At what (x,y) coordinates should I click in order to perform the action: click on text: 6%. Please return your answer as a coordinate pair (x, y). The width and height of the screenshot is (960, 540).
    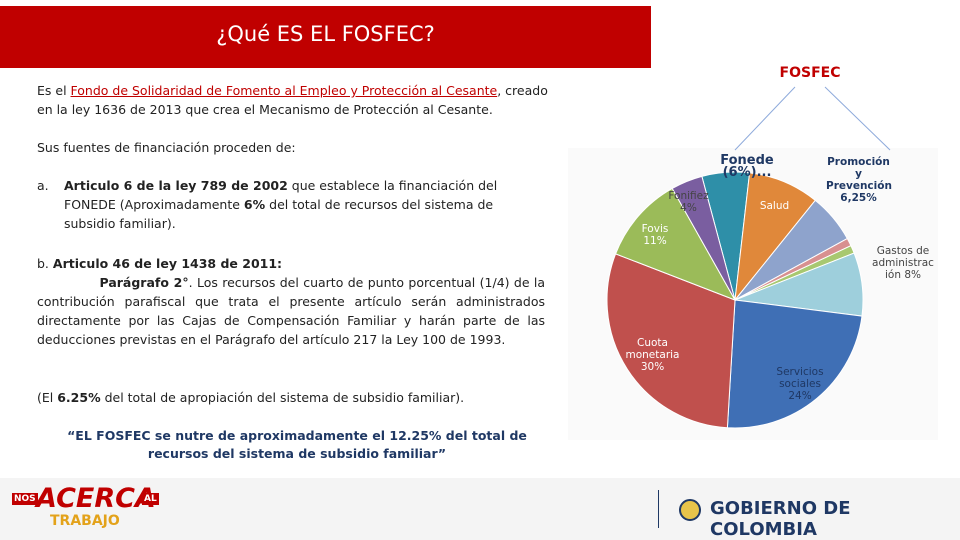
    Looking at the image, I should click on (254, 204).